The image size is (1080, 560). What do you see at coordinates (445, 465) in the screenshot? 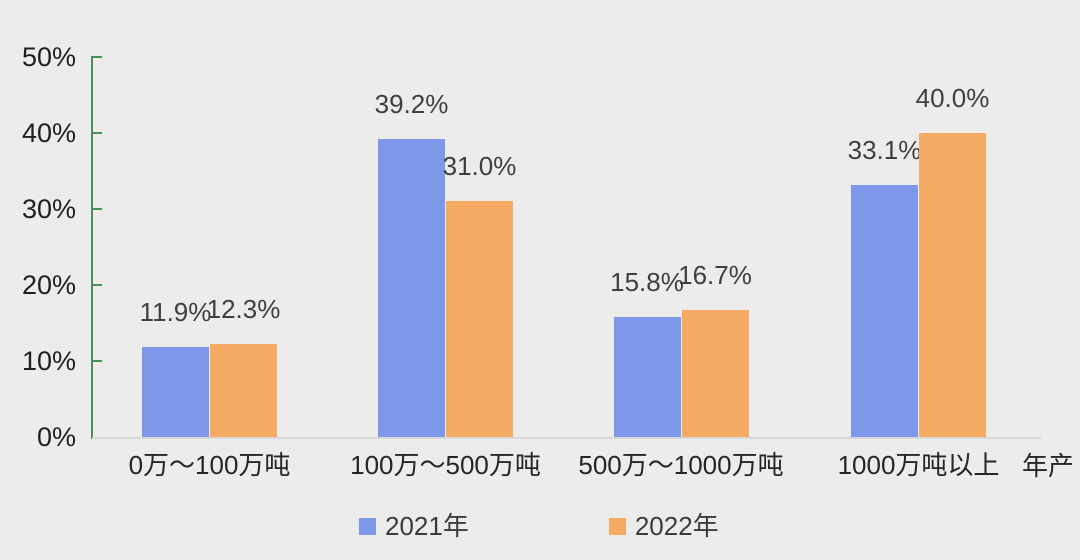
I see `category-label-c1: 100万～500万吨` at bounding box center [445, 465].